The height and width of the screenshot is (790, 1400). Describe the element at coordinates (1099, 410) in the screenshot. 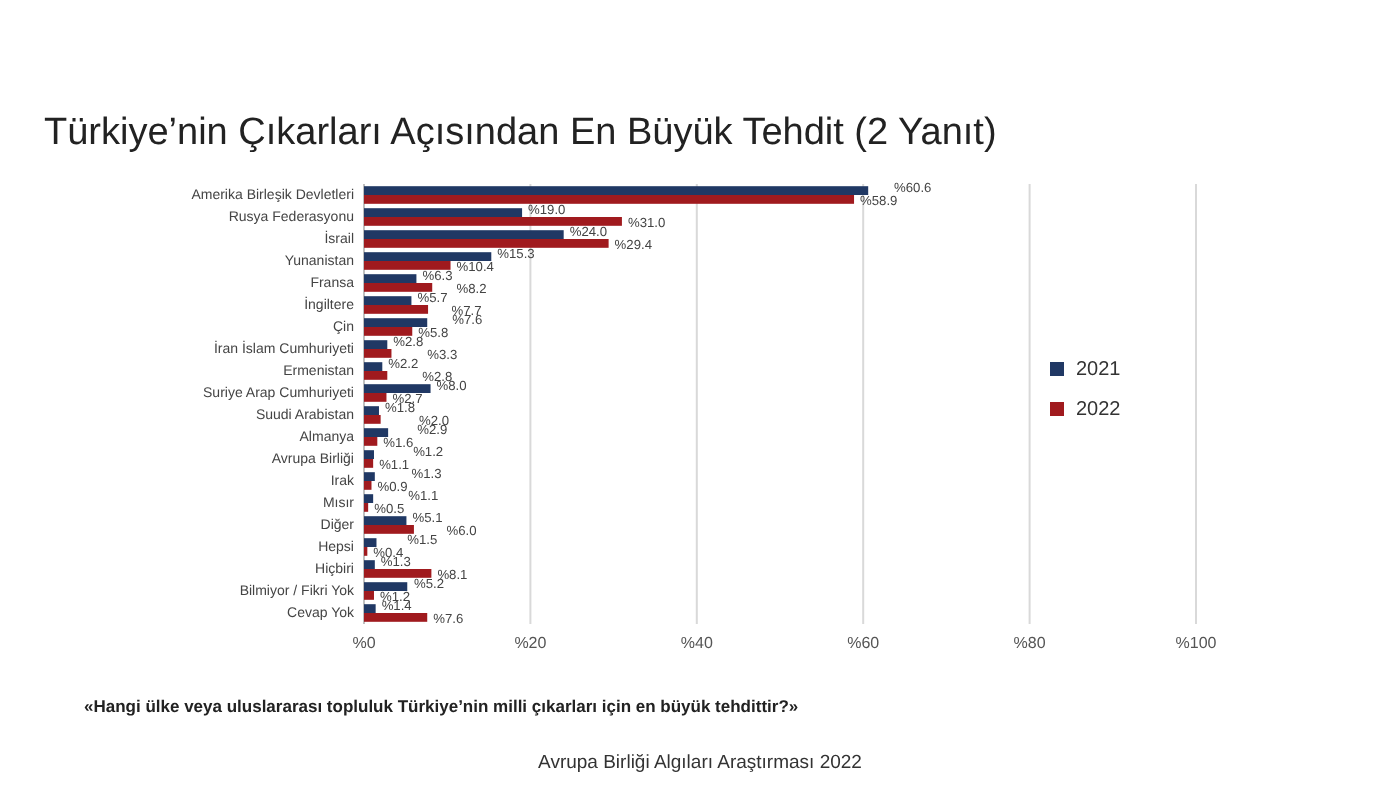

I see `legend-label: 2022` at that location.